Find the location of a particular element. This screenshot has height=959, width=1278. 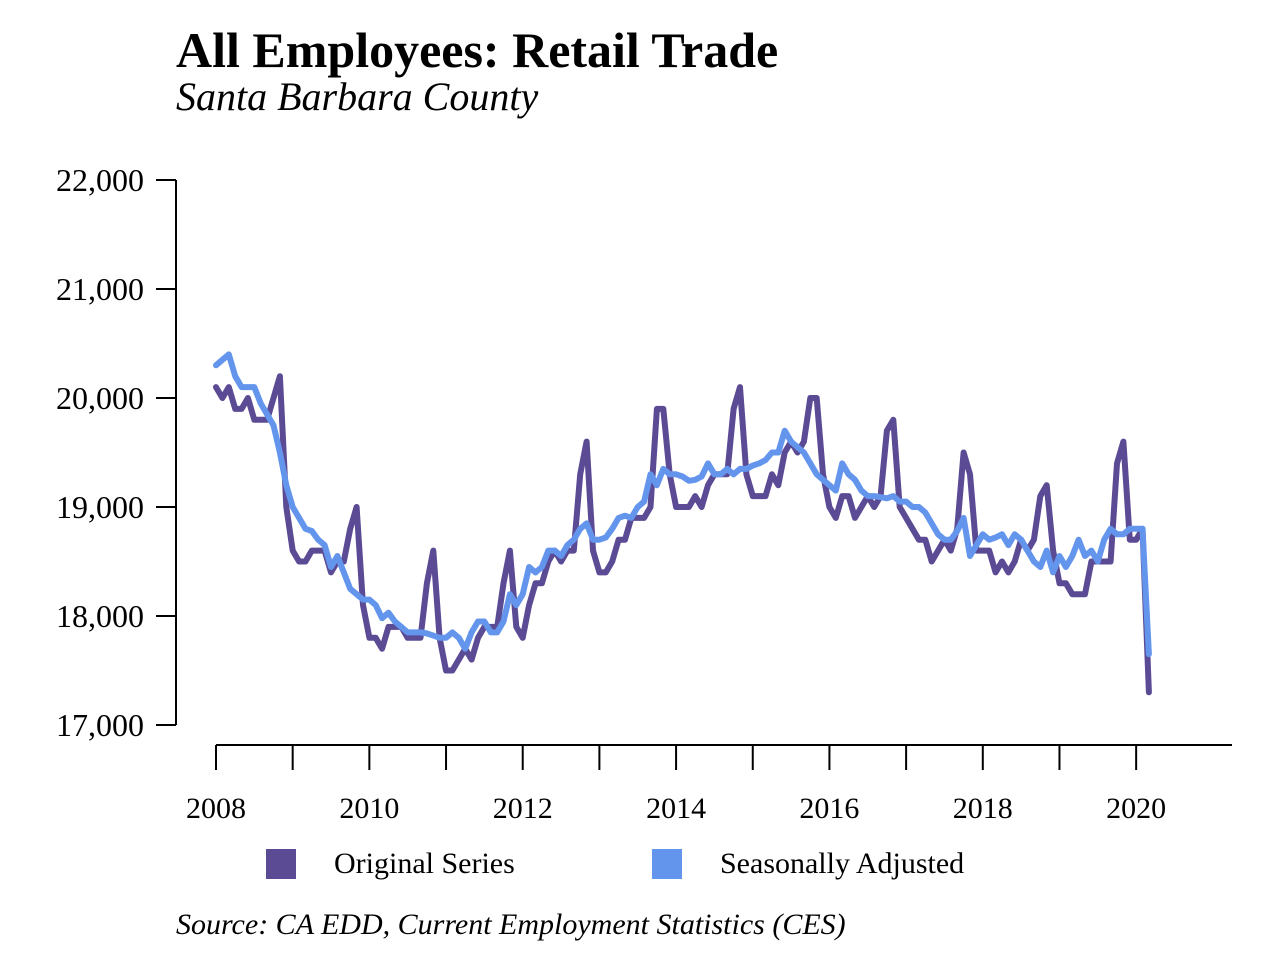

chart-title: All Employees: Retail Trade is located at coordinates (477, 50).